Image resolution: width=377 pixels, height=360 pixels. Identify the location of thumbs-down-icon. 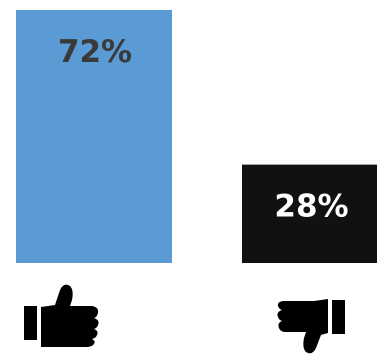
(311, 326).